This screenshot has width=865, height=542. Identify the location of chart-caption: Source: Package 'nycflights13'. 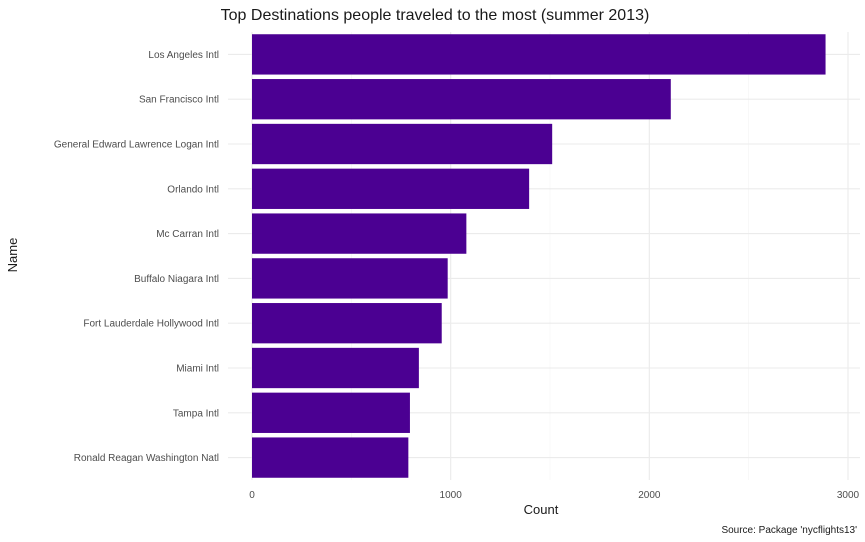
(789, 530).